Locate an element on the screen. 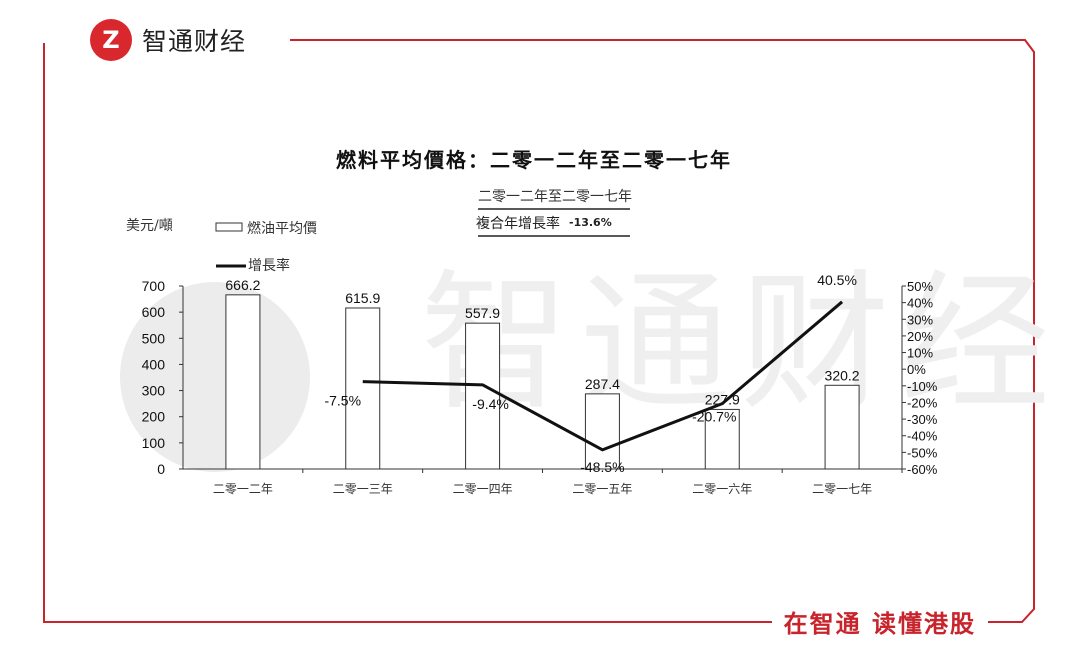  y-right-tick-label: -60% is located at coordinates (922, 469).